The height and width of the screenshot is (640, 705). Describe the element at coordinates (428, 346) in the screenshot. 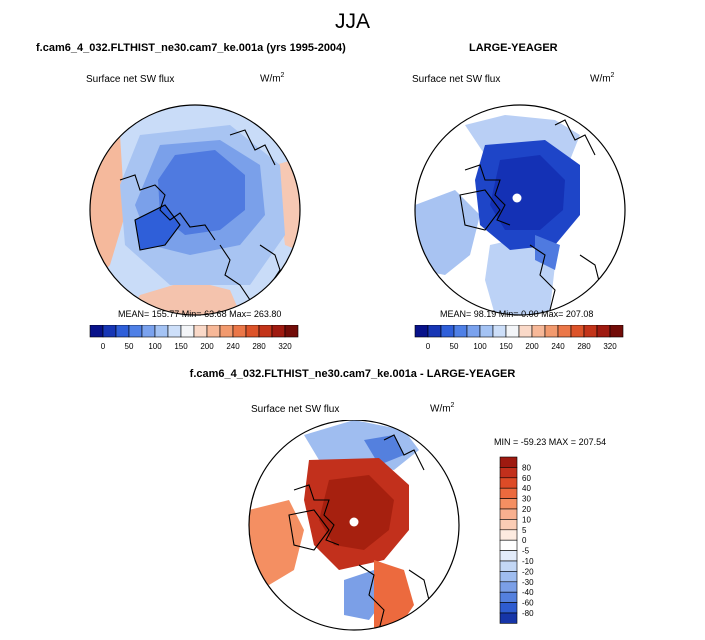

I see `colorbar-right-tick-label: 0` at that location.